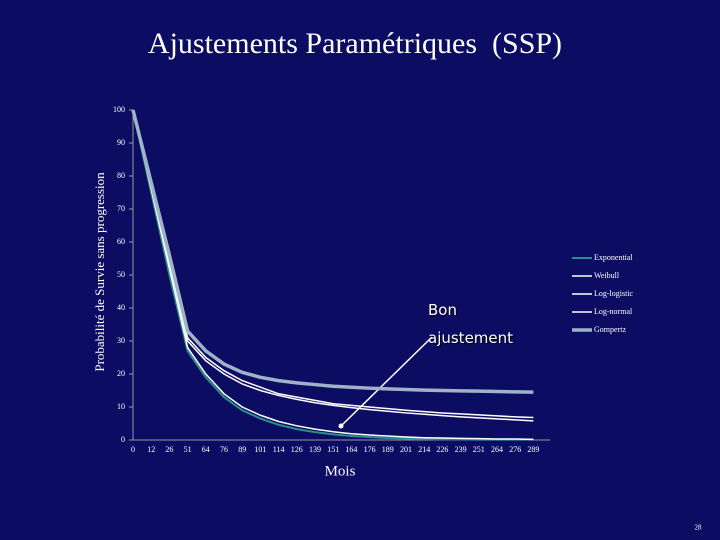  Describe the element at coordinates (169, 449) in the screenshot. I see `x-tick-label: 26` at that location.